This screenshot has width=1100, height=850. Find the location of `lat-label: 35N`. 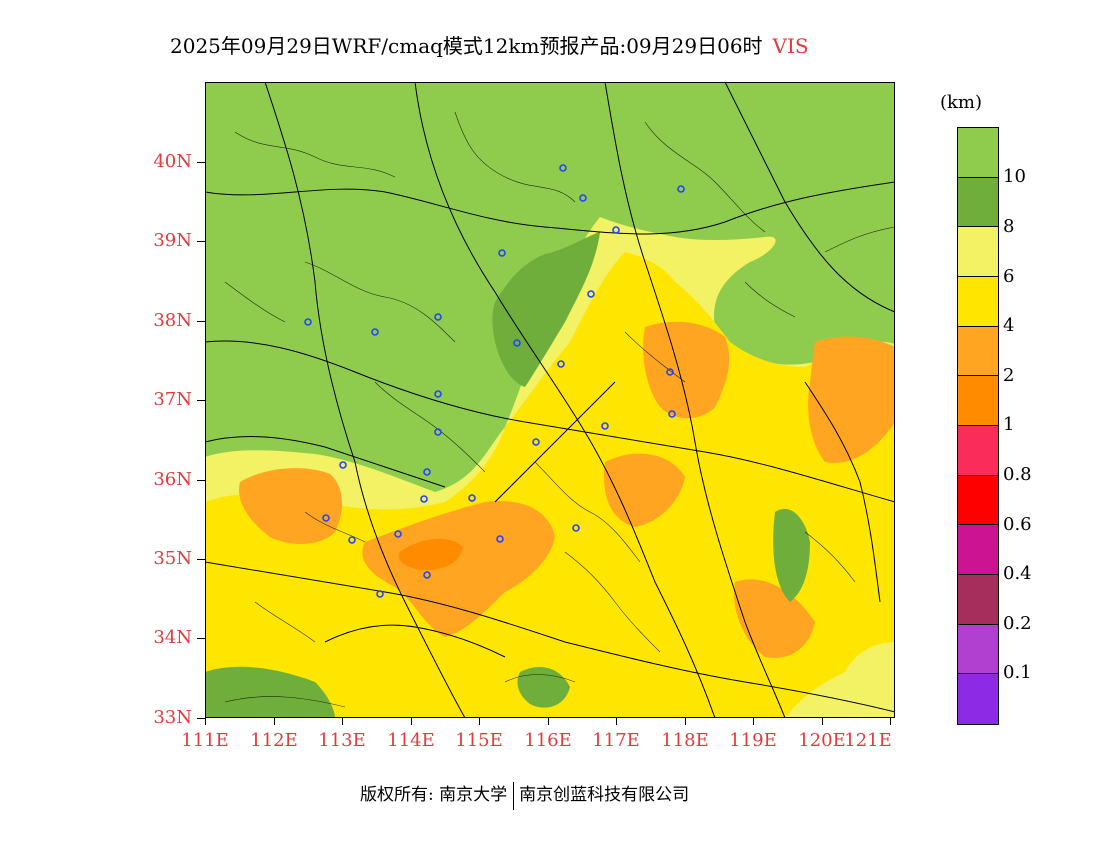

lat-label: 35N is located at coordinates (172, 558).